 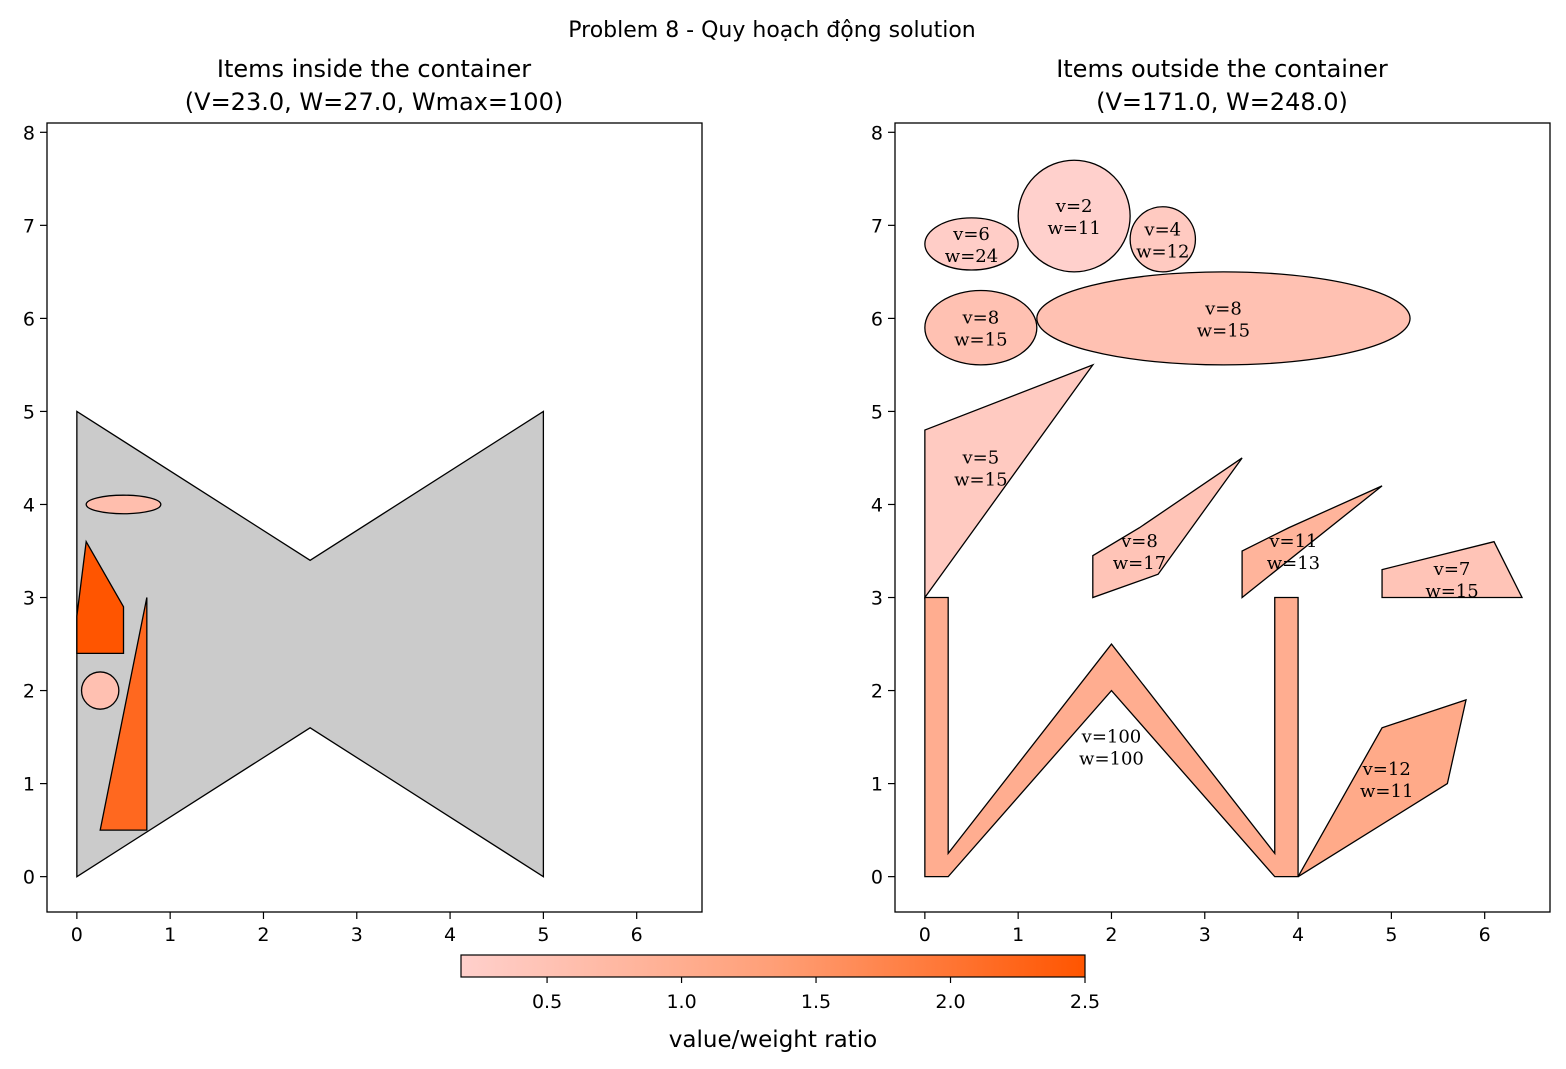 What do you see at coordinates (971, 256) in the screenshot?
I see `right-item-label-weight-0: w=24` at bounding box center [971, 256].